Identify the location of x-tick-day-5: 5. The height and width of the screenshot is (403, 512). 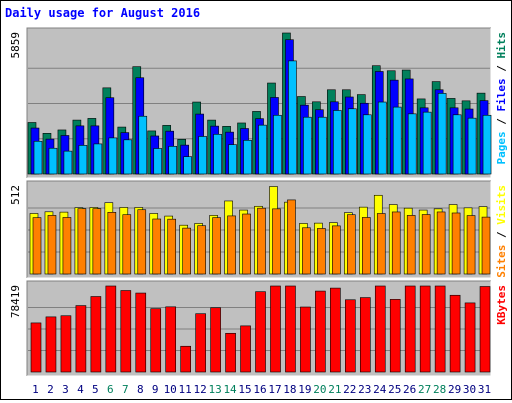
(95, 389).